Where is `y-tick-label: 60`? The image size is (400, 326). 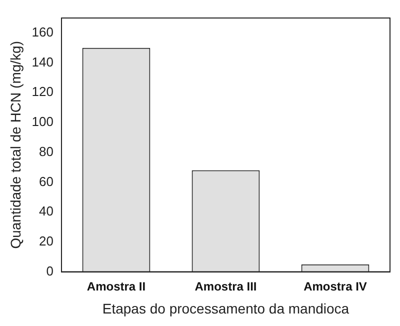
y-tick-label: 60 is located at coordinates (46, 181).